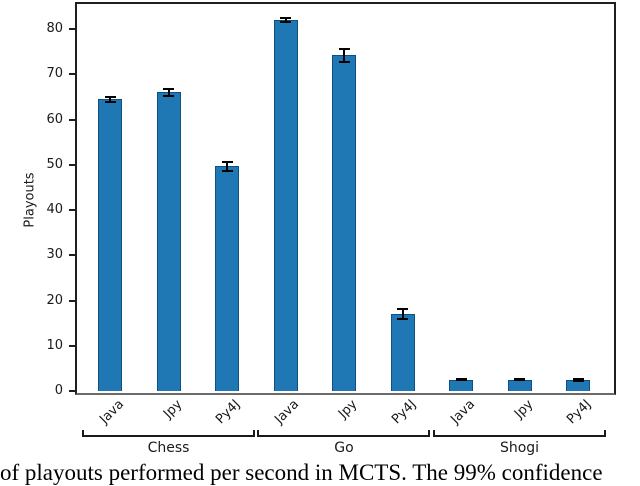 The height and width of the screenshot is (486, 640). What do you see at coordinates (168, 241) in the screenshot?
I see `bar-chess-jpy` at bounding box center [168, 241].